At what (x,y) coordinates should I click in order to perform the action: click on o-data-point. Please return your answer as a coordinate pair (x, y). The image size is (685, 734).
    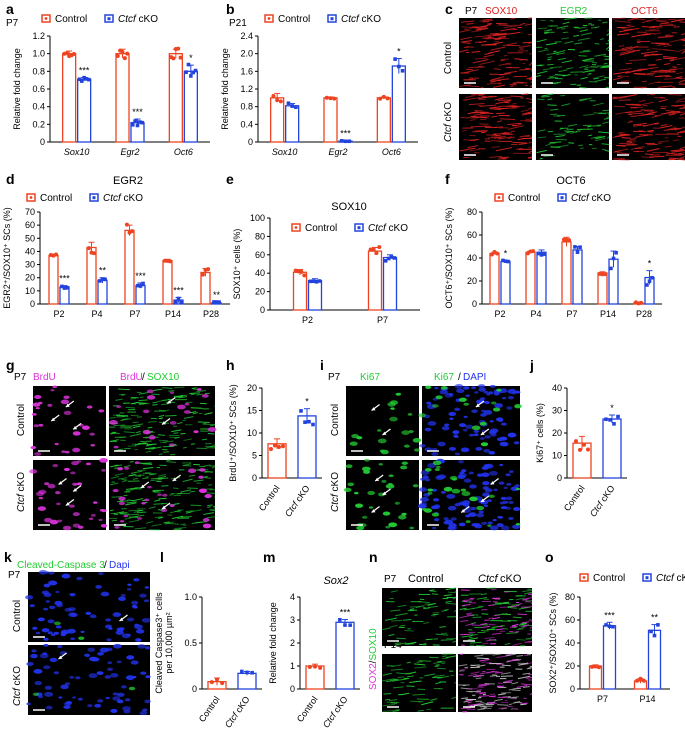
    Looking at the image, I should click on (658, 625).